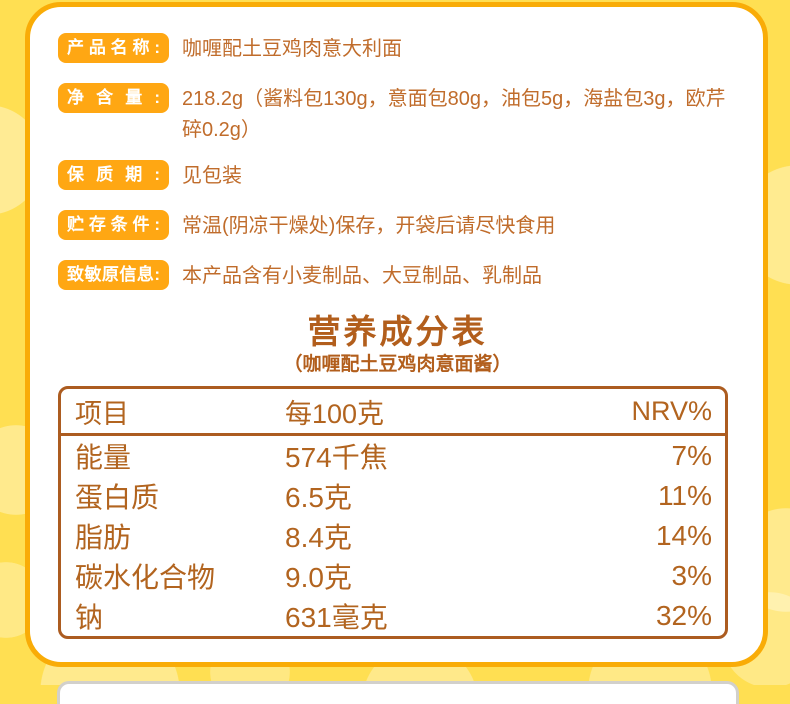 The width and height of the screenshot is (790, 704). What do you see at coordinates (393, 496) in the screenshot?
I see `table-row-protein: 蛋白质 6.5克 11%` at bounding box center [393, 496].